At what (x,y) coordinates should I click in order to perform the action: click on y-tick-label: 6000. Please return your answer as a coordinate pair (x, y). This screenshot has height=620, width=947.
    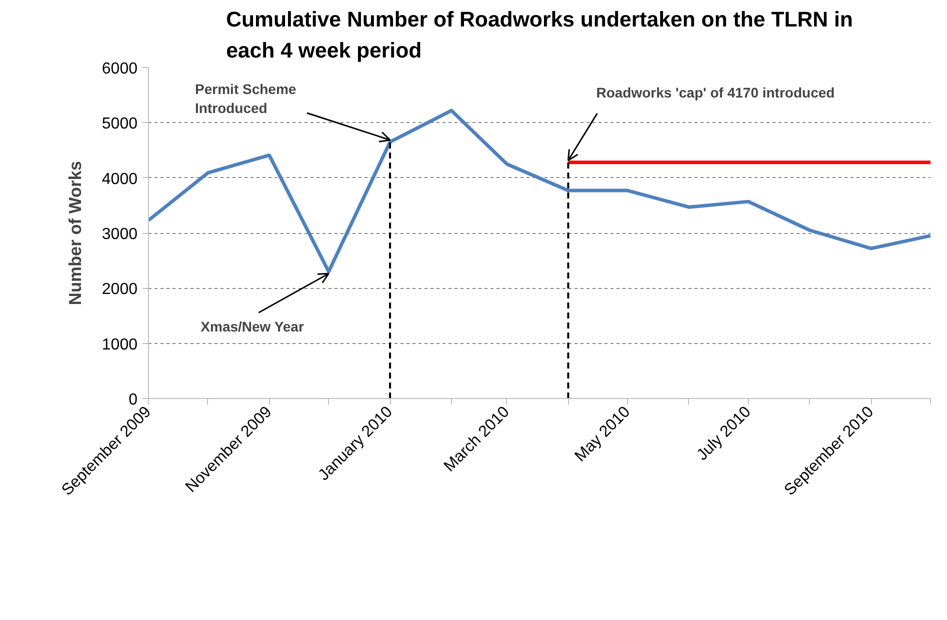
    Looking at the image, I should click on (120, 69).